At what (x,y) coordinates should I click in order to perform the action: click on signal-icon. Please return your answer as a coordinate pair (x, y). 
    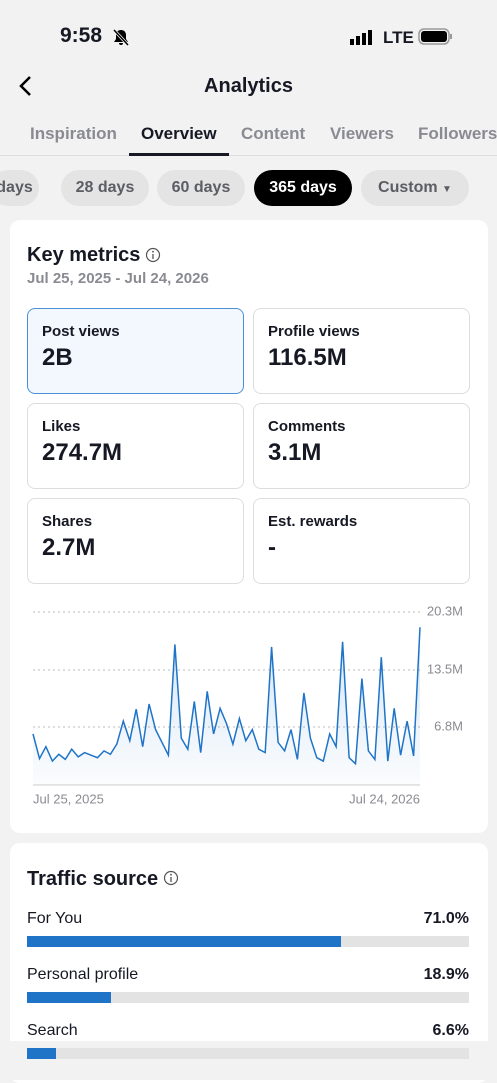
    Looking at the image, I should click on (361, 37).